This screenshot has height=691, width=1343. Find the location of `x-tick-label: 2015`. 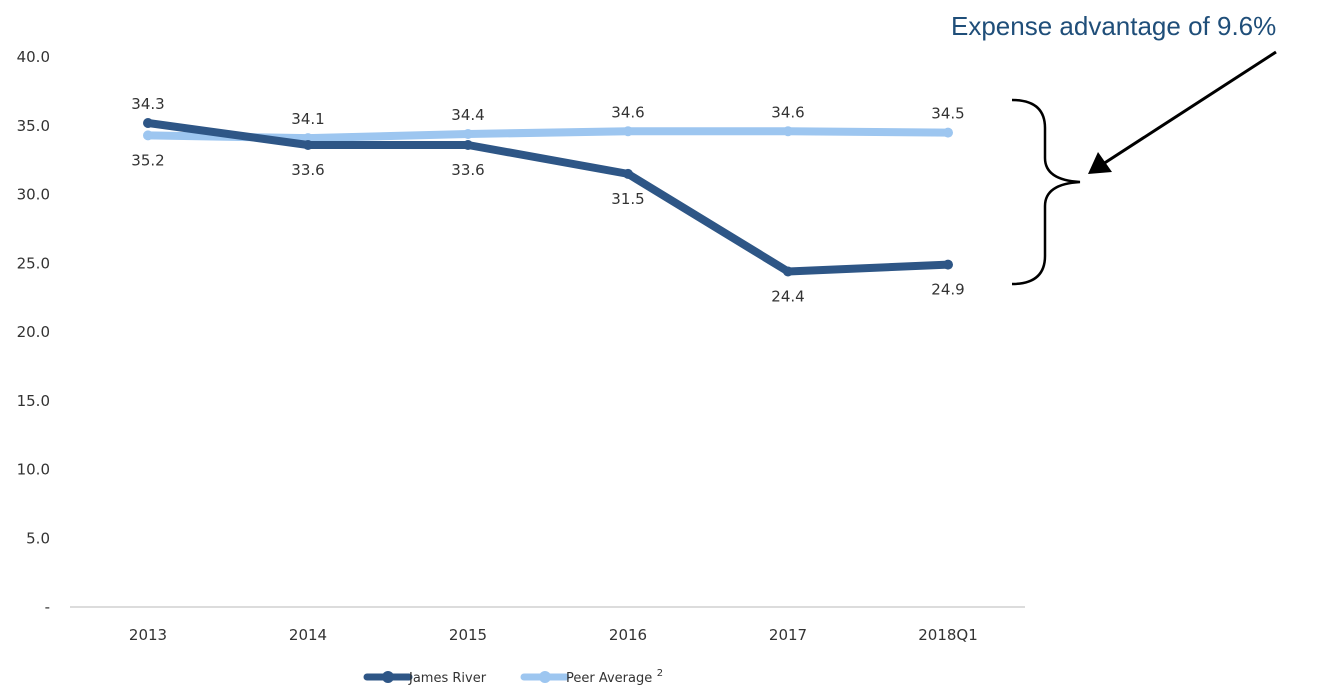

x-tick-label: 2015 is located at coordinates (468, 635).